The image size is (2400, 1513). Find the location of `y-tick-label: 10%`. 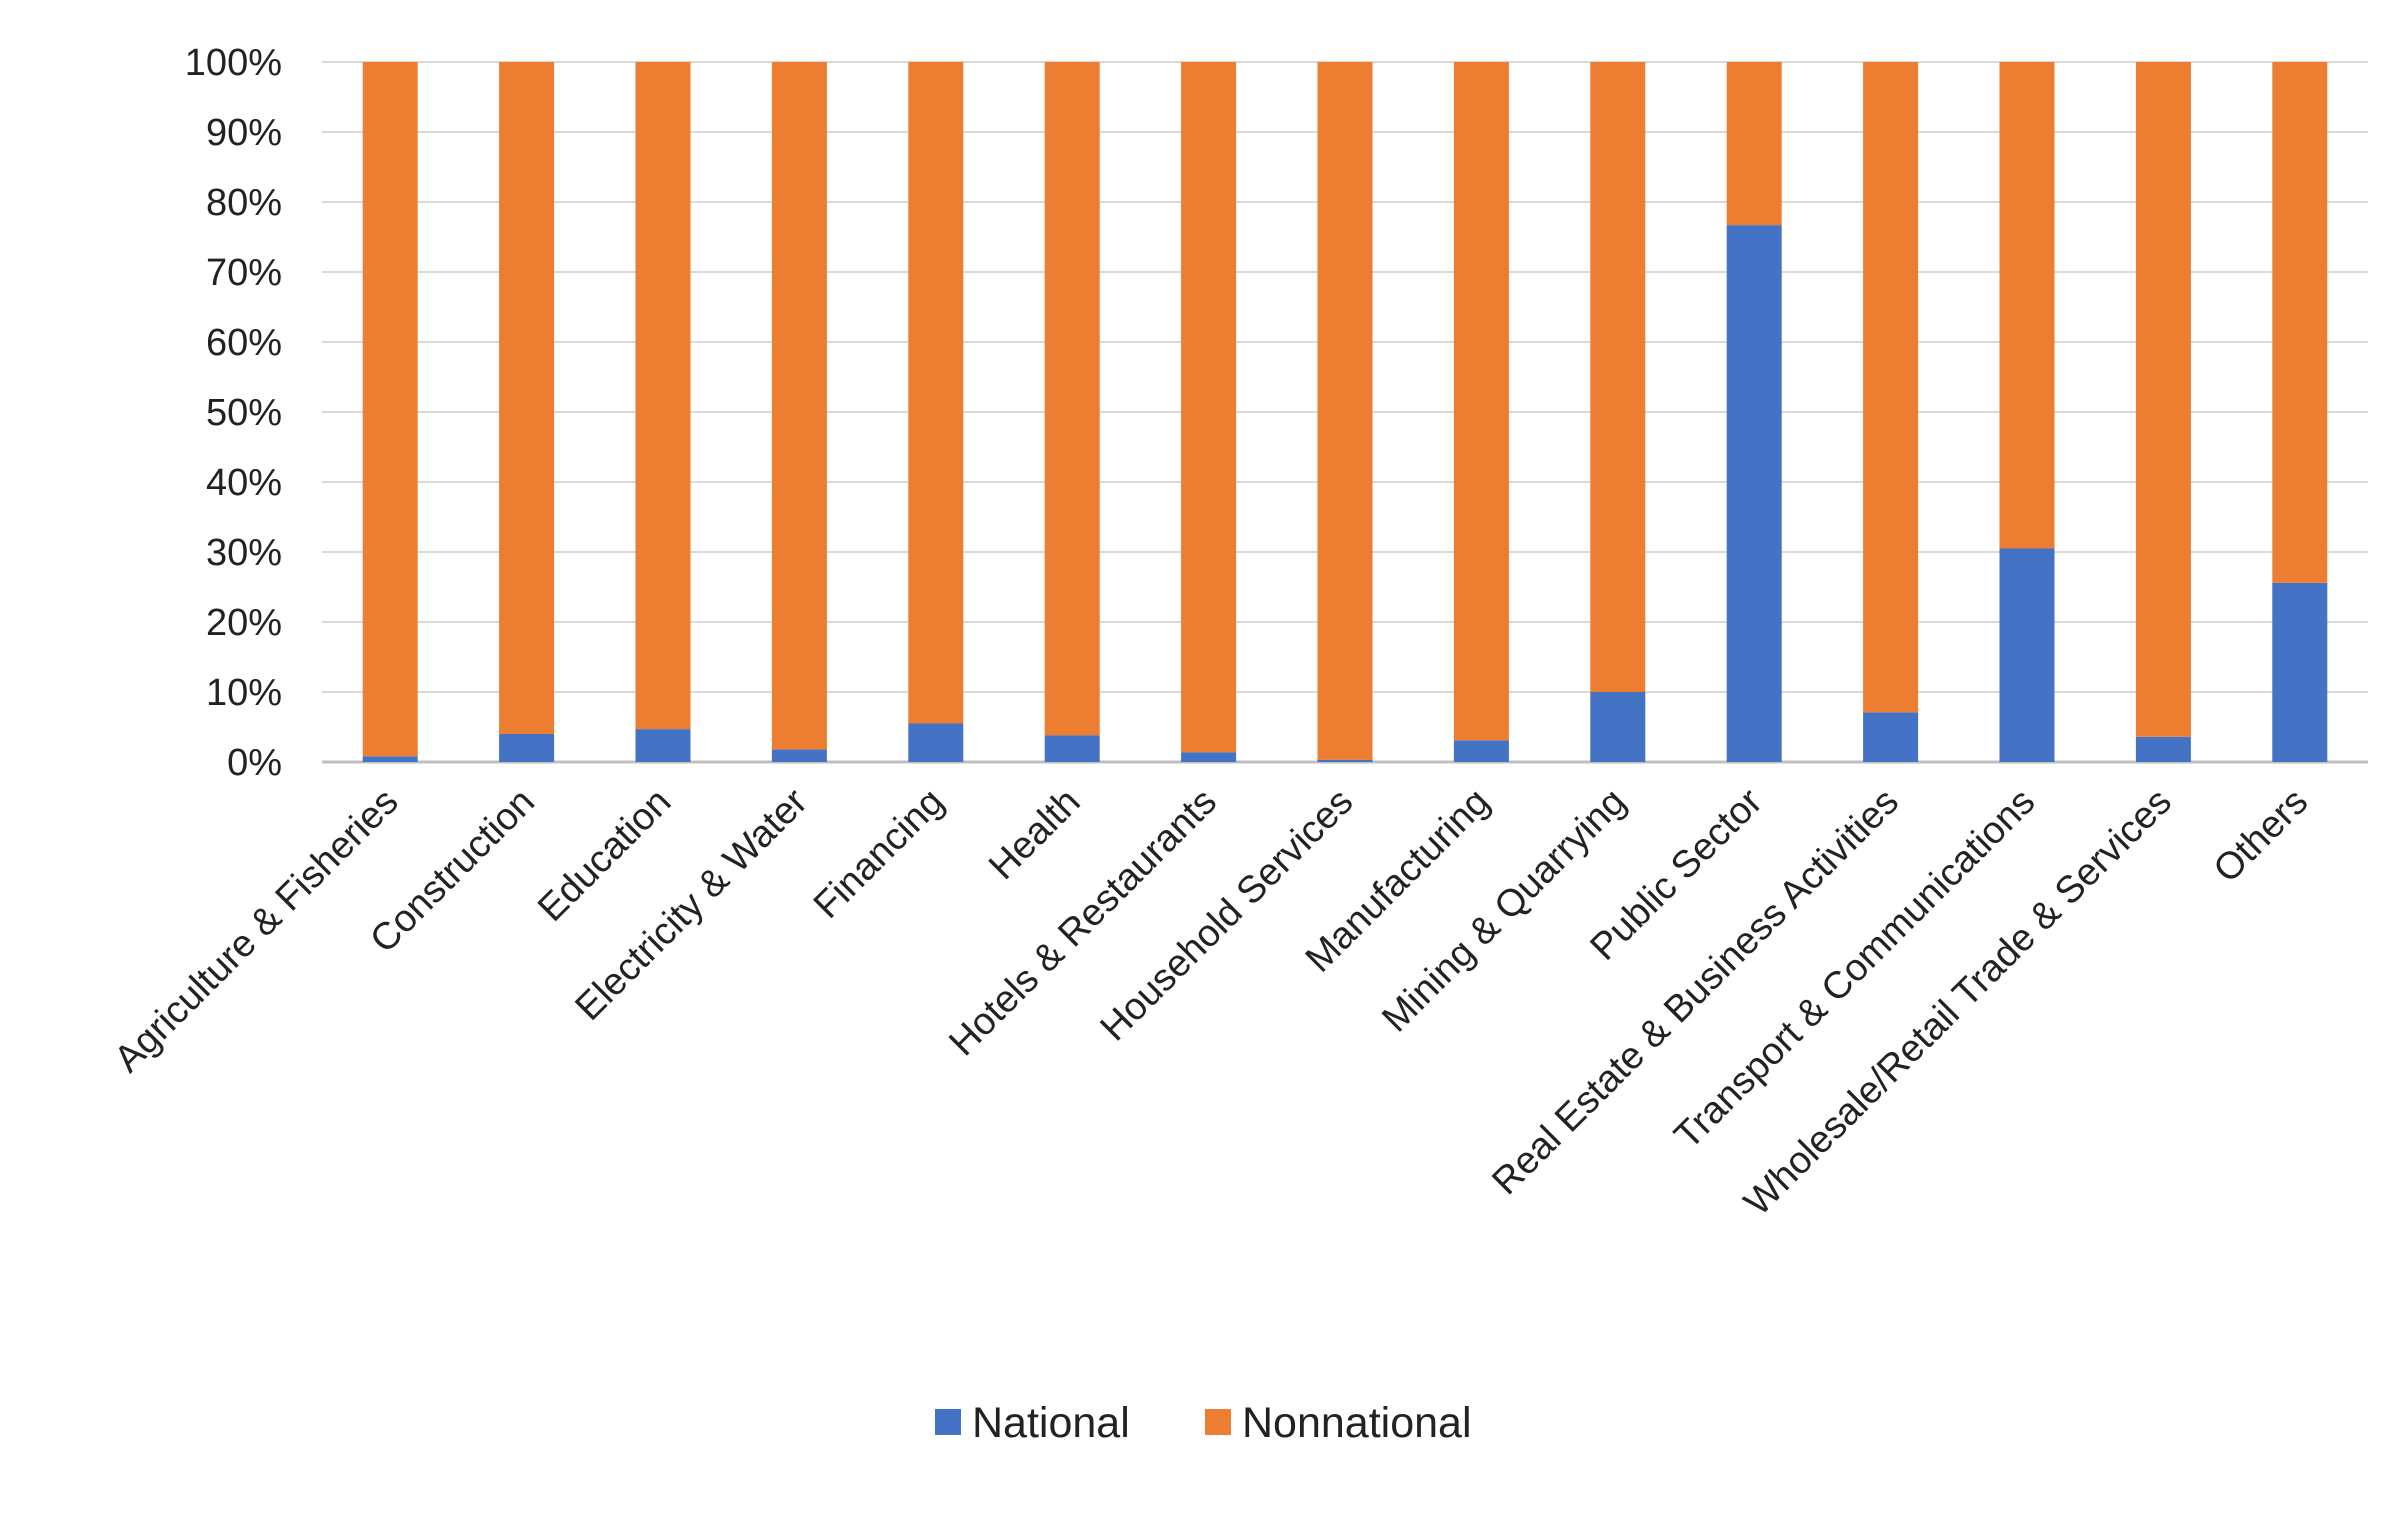

y-tick-label: 10% is located at coordinates (244, 693).